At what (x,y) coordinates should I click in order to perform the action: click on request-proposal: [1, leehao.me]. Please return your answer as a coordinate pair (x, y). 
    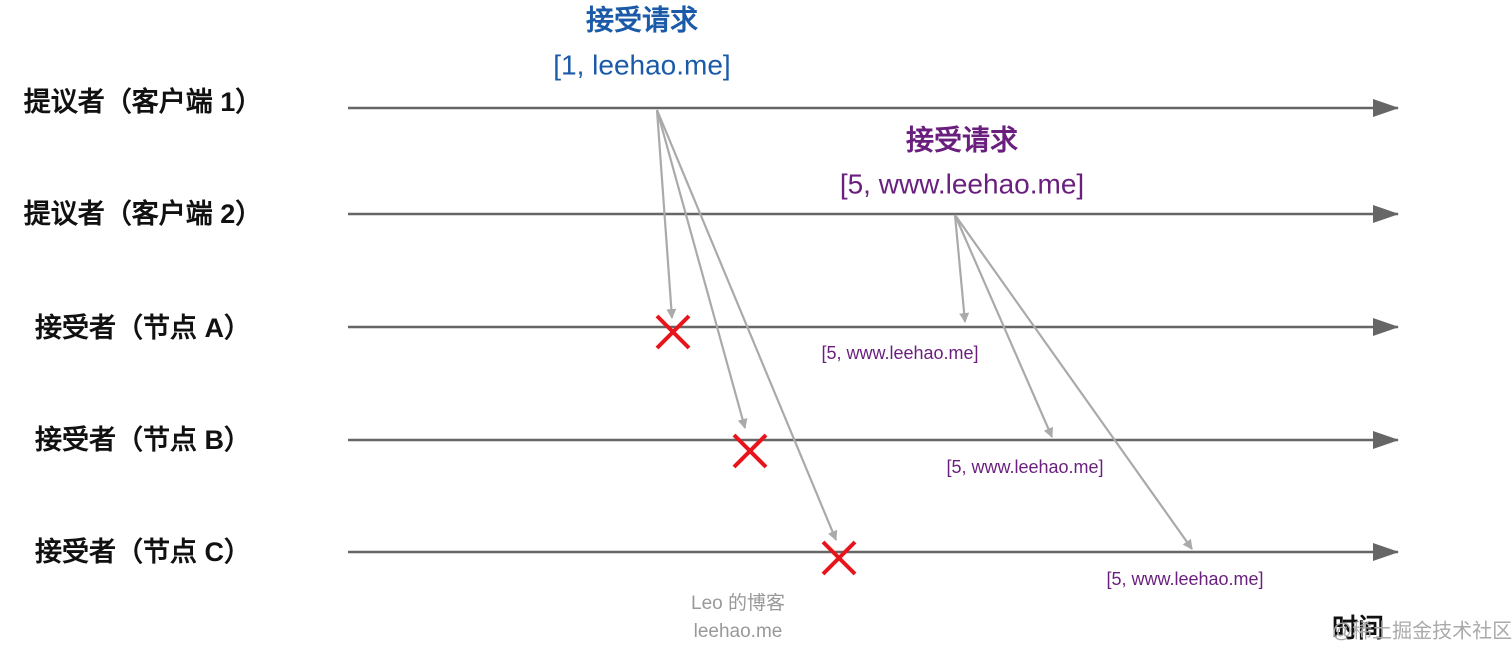
    Looking at the image, I should click on (641, 64).